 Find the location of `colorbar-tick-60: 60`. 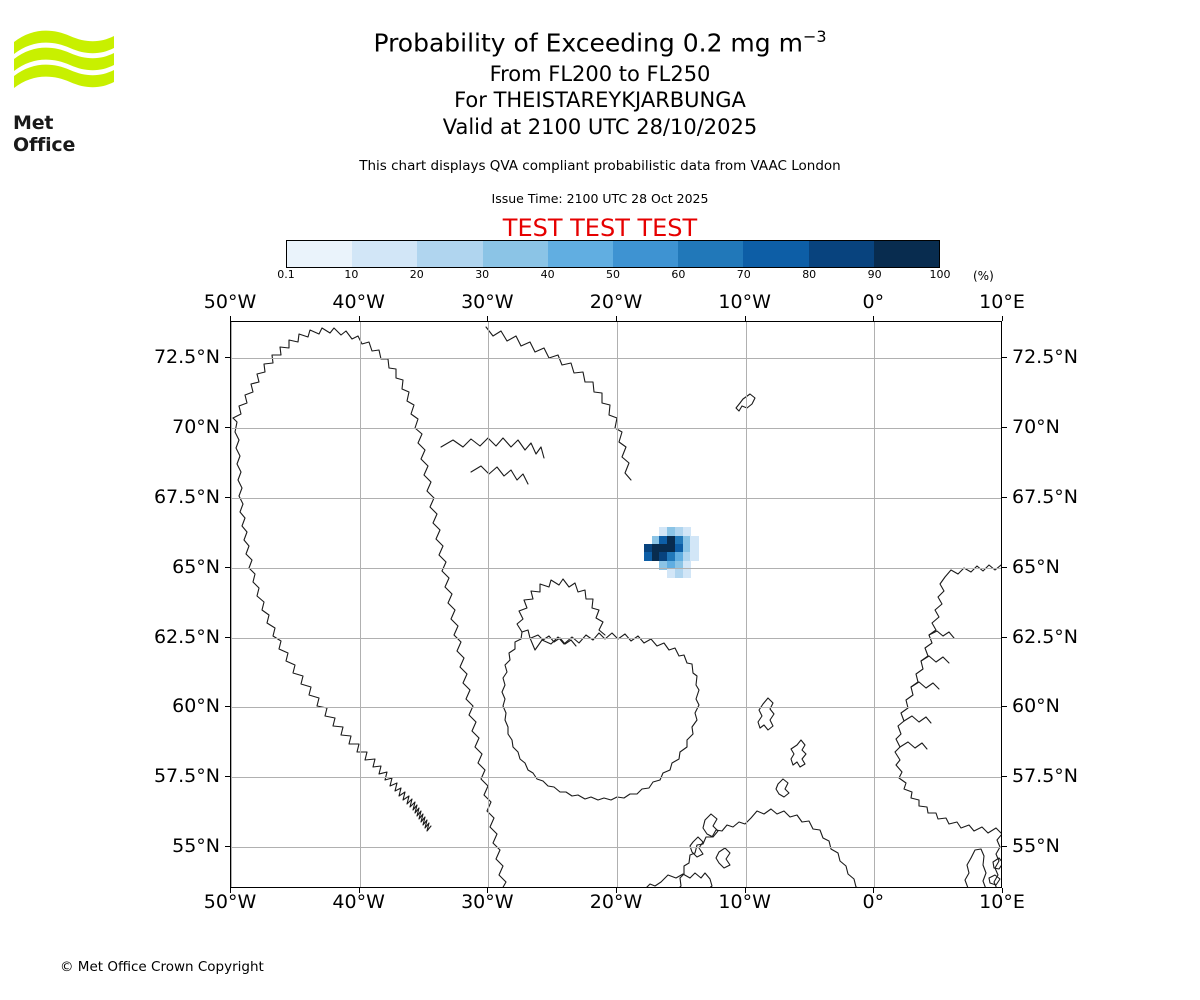

colorbar-tick-60: 60 is located at coordinates (678, 274).